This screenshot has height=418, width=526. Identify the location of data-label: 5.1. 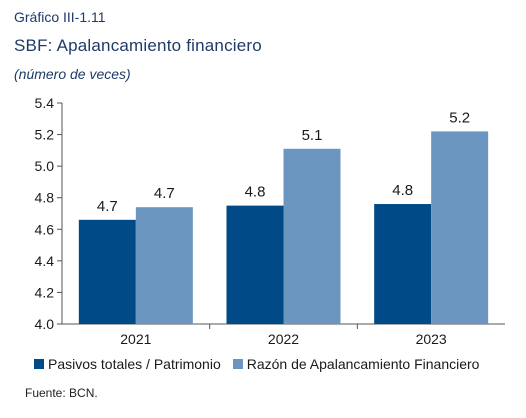
(312, 135).